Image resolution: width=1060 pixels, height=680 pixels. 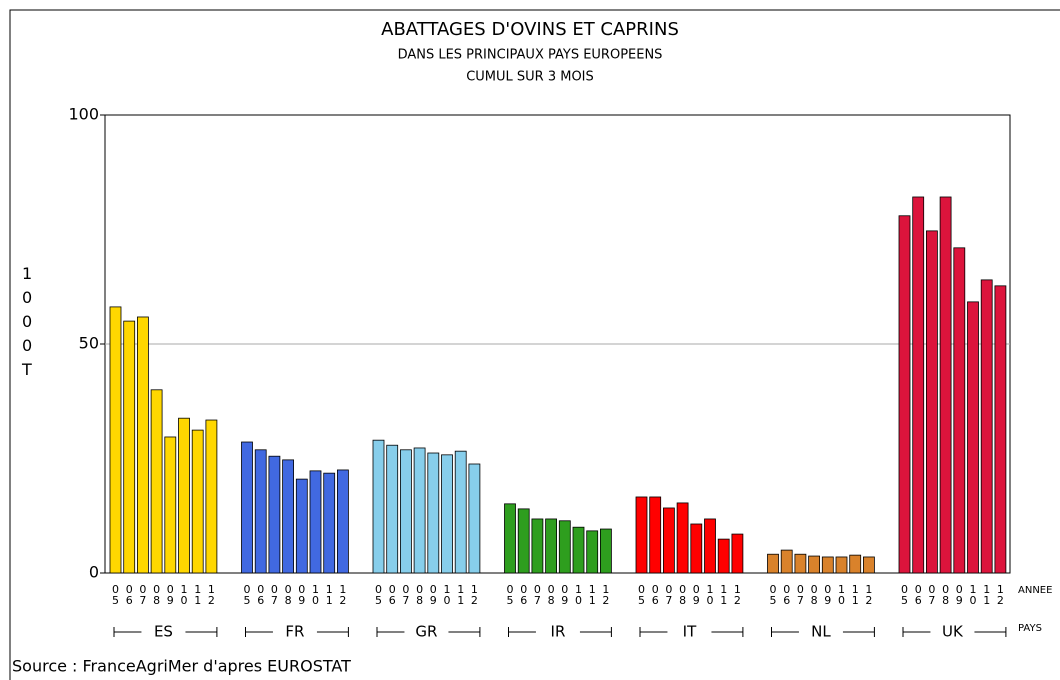 What do you see at coordinates (163, 632) in the screenshot?
I see `legend-label: ES` at bounding box center [163, 632].